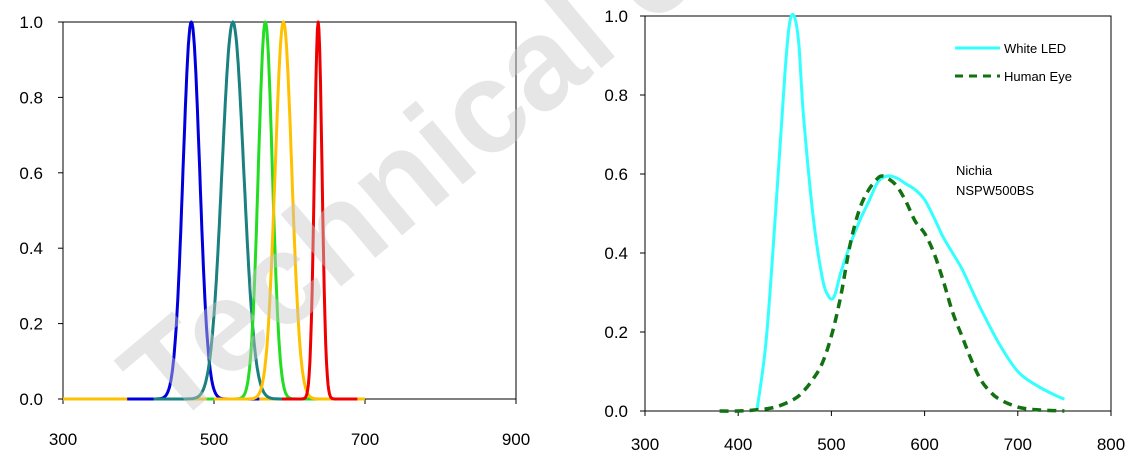 Image resolution: width=1138 pixels, height=456 pixels. I want to click on right-x-tick-label: 400, so click(738, 444).